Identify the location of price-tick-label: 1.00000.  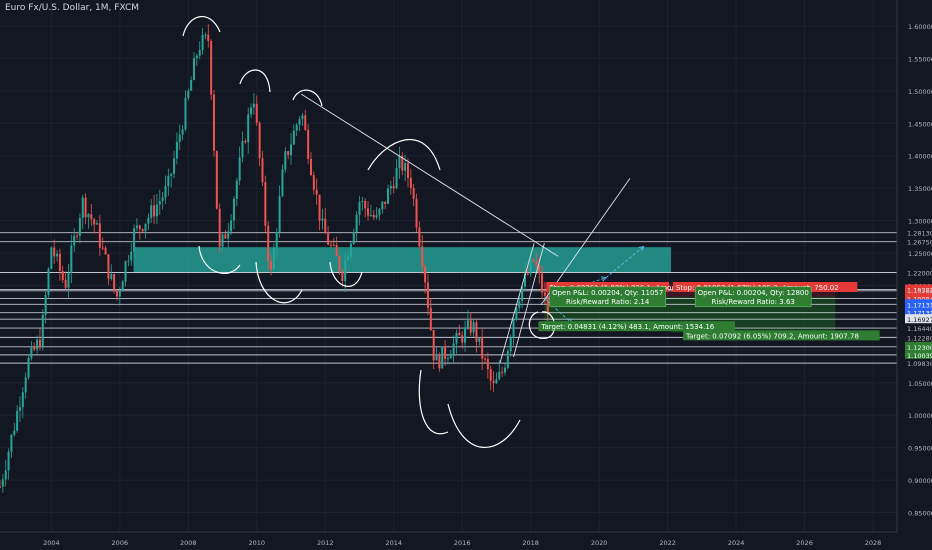
(920, 416).